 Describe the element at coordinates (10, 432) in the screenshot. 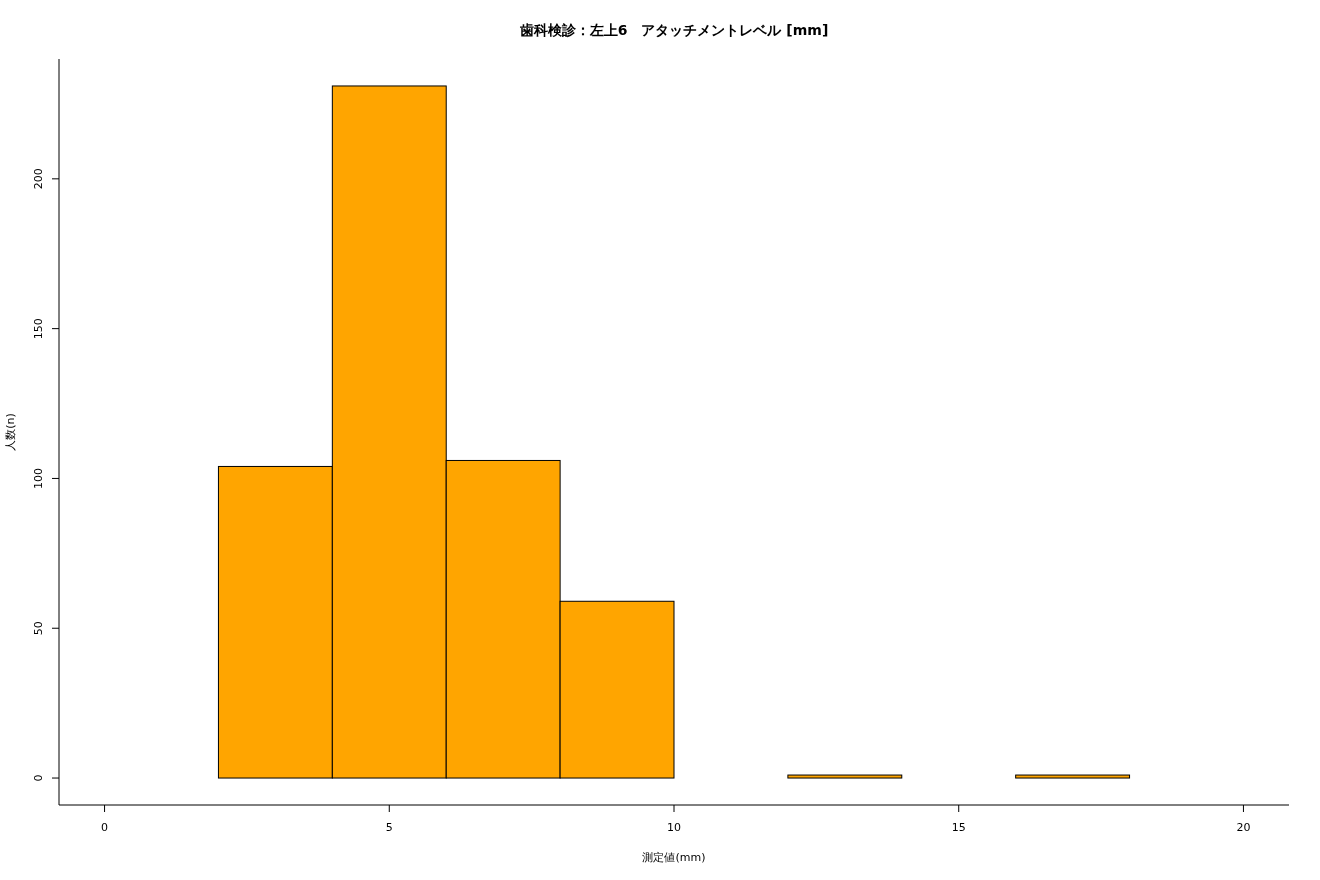

I see `y-axis-title: 人数(n)` at that location.